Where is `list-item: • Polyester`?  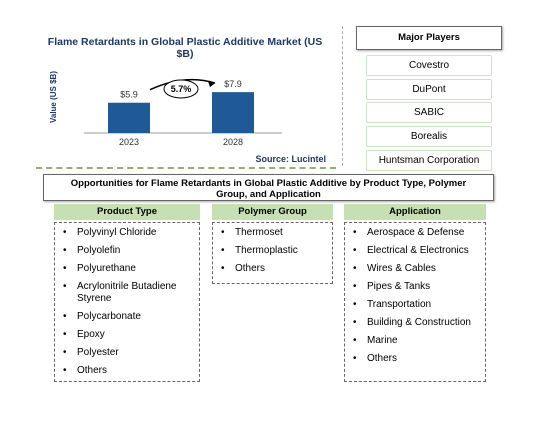 list-item: • Polyester is located at coordinates (128, 353).